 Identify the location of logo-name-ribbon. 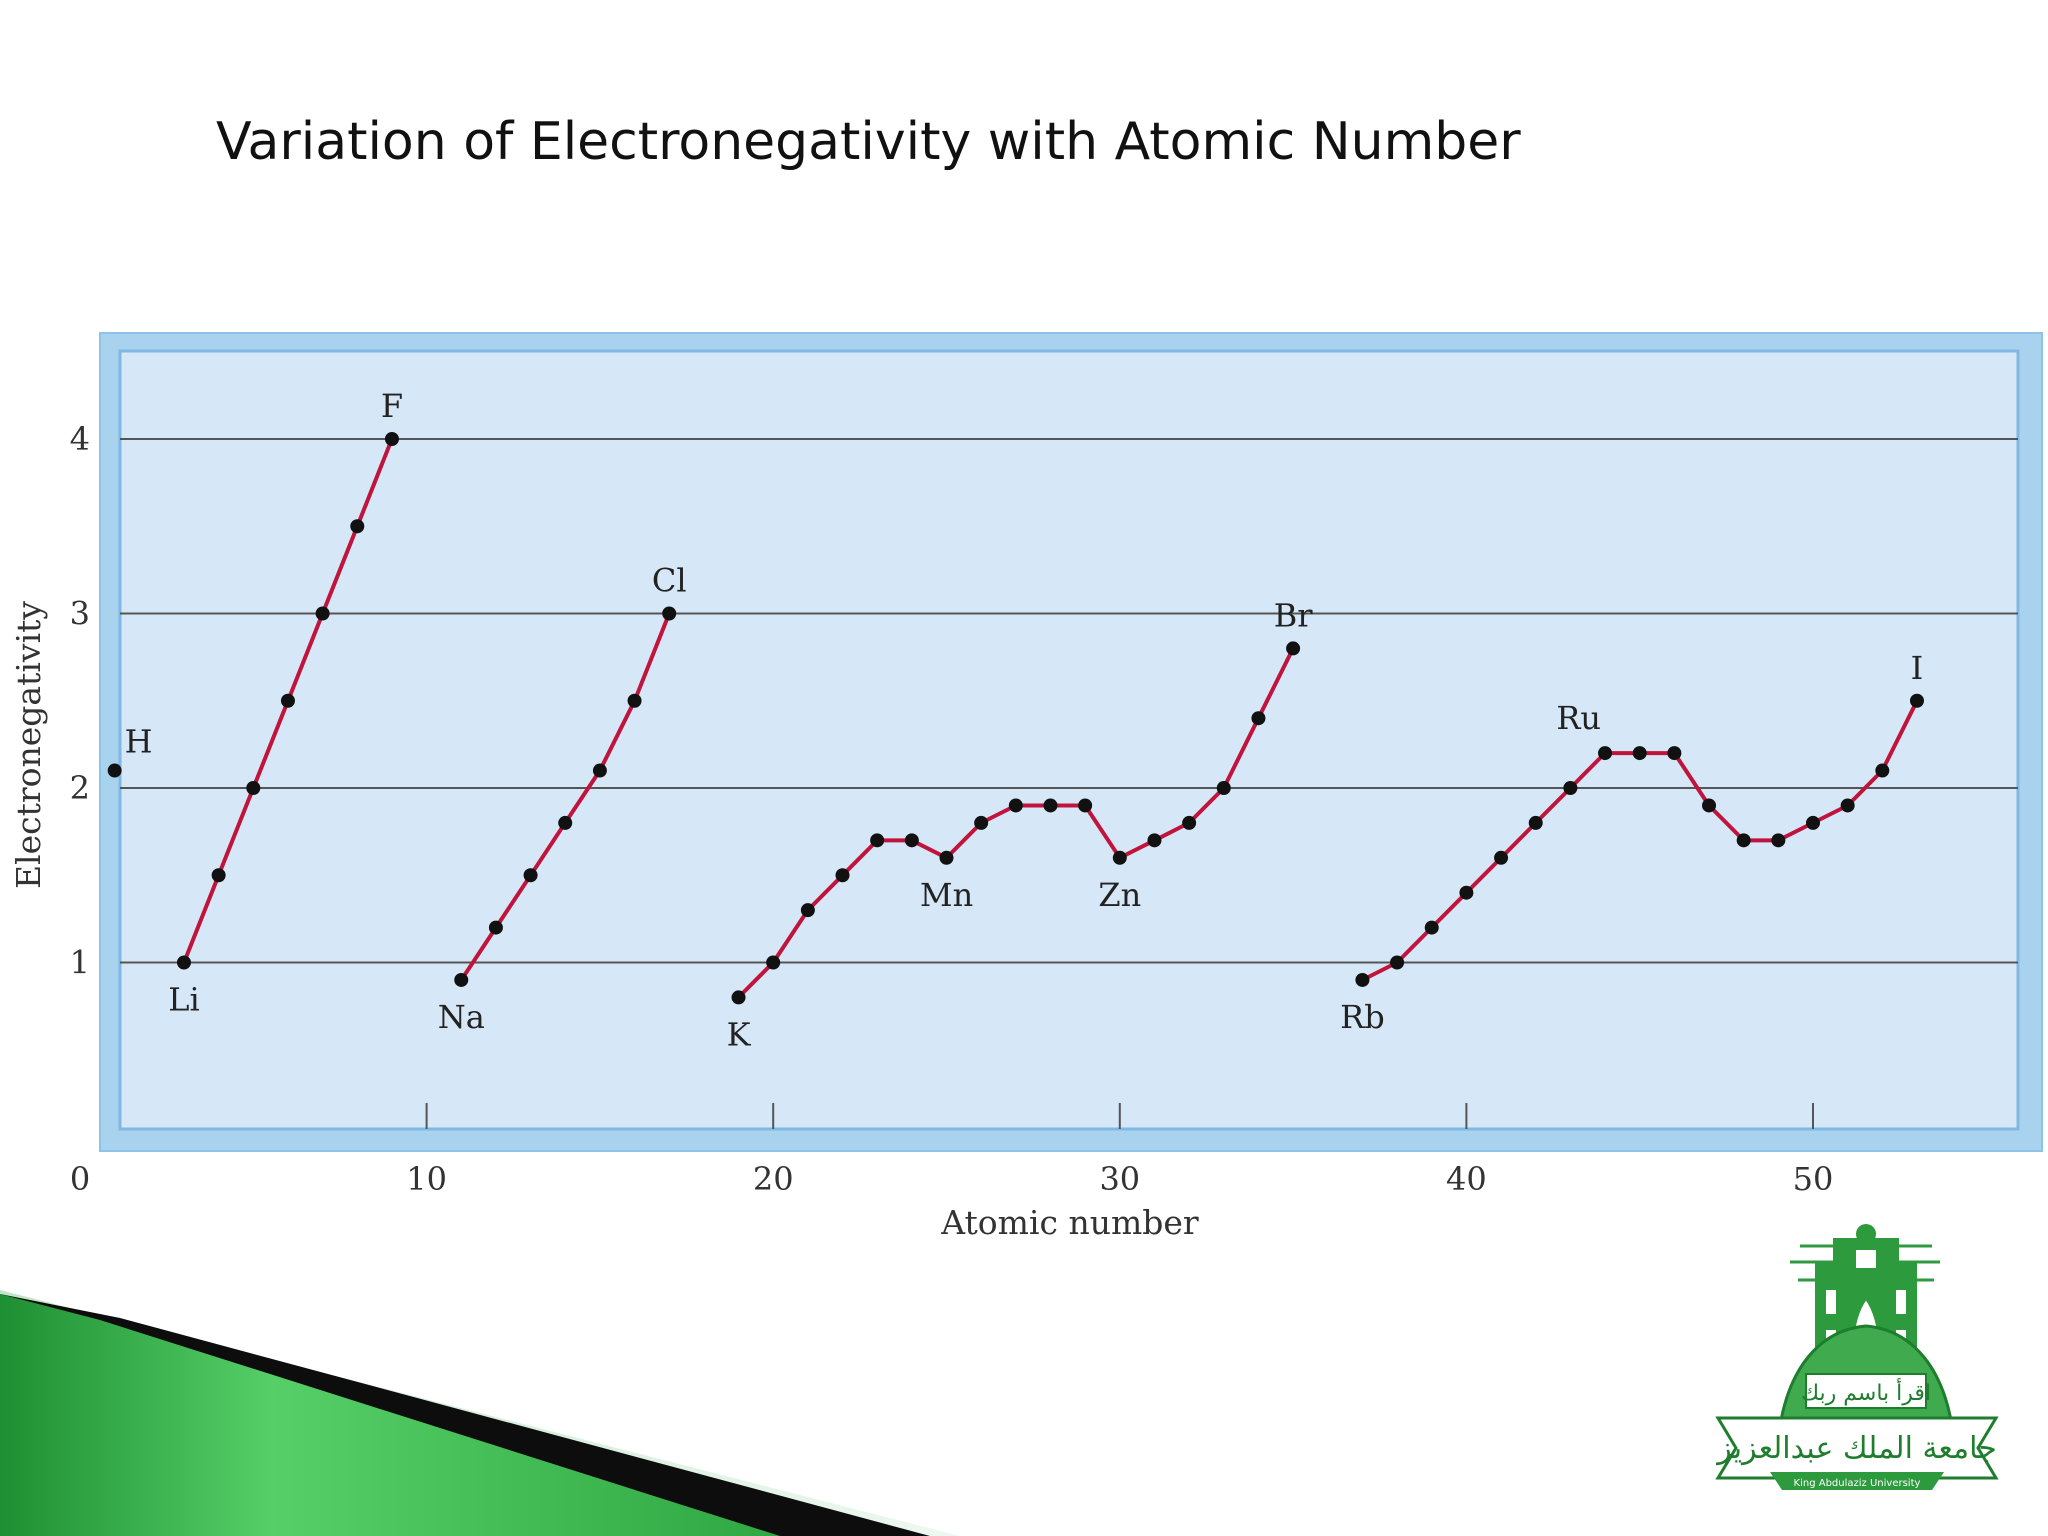
(1857, 1448).